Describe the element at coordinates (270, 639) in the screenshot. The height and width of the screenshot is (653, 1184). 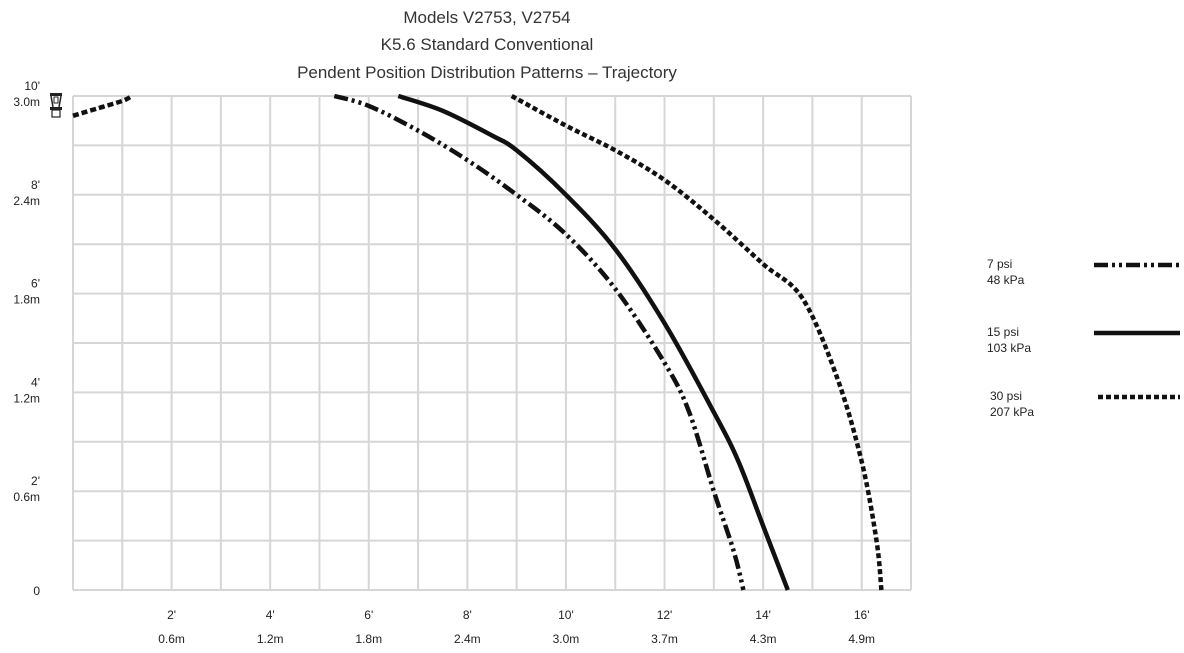
I see `x-tick-label-m: 1.2m` at that location.